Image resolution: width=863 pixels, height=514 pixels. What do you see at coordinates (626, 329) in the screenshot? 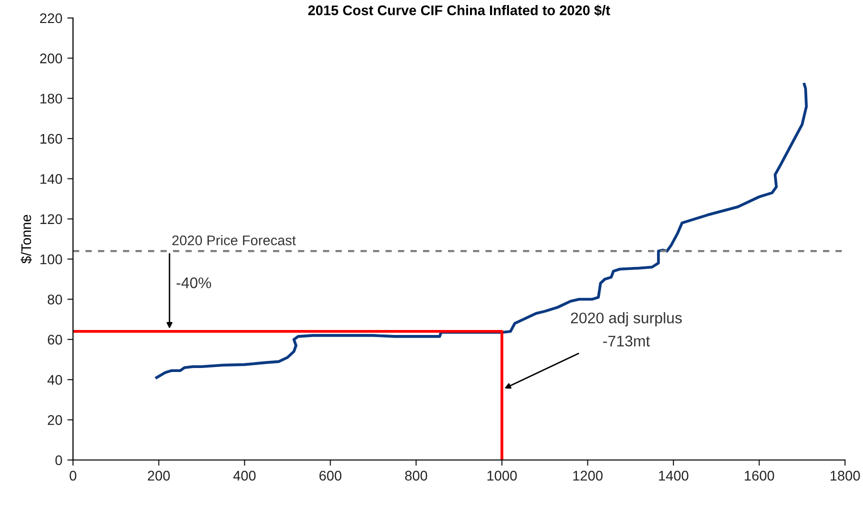
I see `annotation: 2020 adj surplus -713mt` at bounding box center [626, 329].